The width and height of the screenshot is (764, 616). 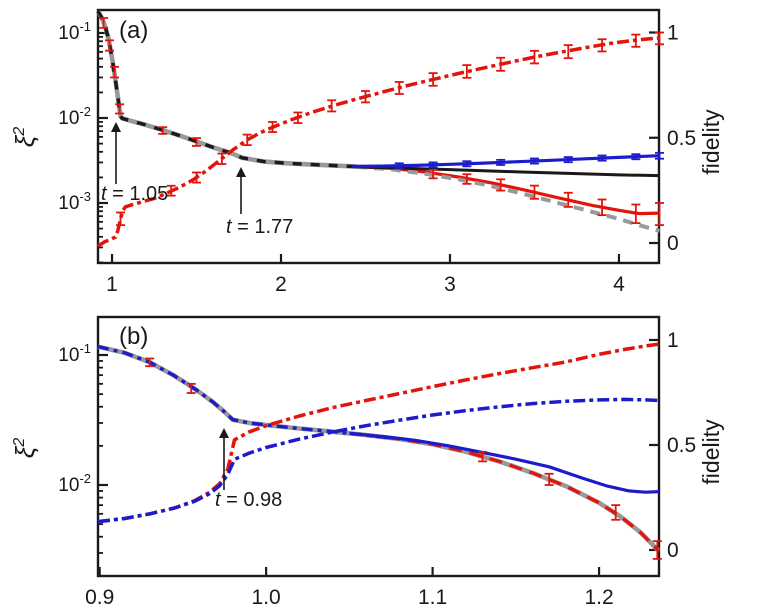 What do you see at coordinates (259, 227) in the screenshot?
I see `annotation-label: t = 1.77` at bounding box center [259, 227].